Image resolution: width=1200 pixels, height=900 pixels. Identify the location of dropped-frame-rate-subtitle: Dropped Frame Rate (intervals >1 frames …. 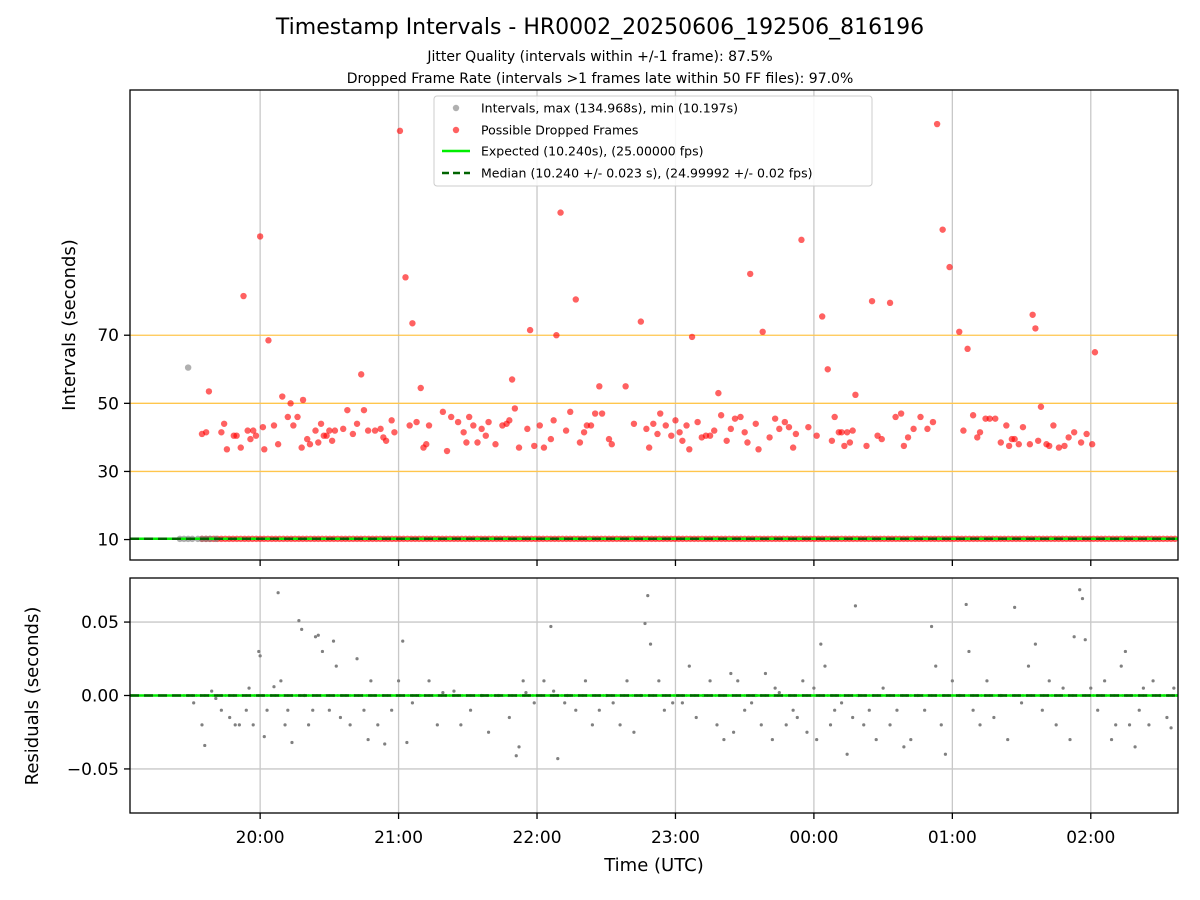
(600, 79).